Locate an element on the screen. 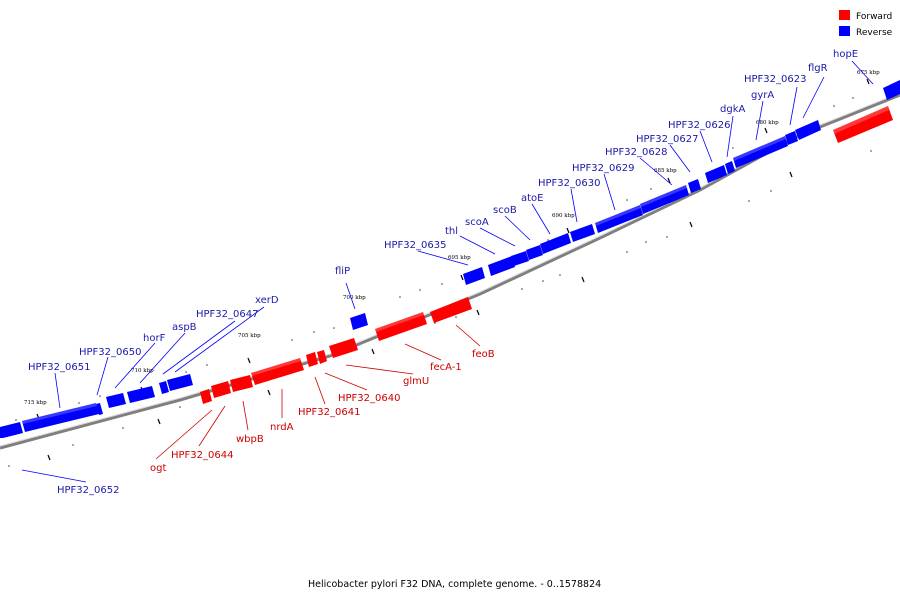 This screenshot has width=900, height=600. gene-box-horF is located at coordinates (116, 400).